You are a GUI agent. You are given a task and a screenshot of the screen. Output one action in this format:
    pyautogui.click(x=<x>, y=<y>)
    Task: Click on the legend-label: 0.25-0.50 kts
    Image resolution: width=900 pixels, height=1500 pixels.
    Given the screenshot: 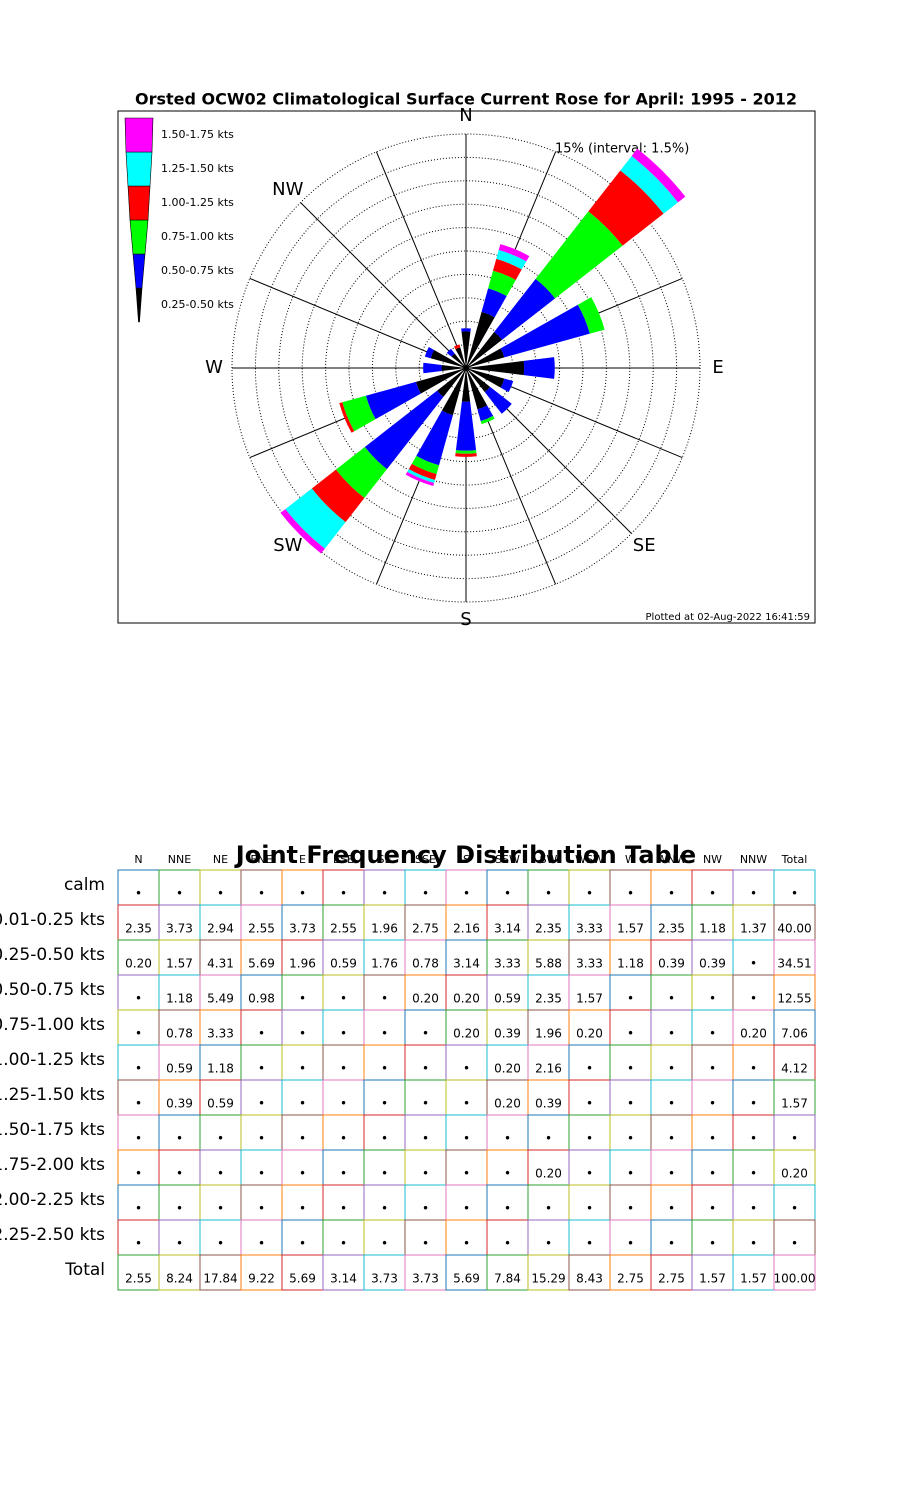 What is the action you would take?
    pyautogui.click(x=197, y=304)
    